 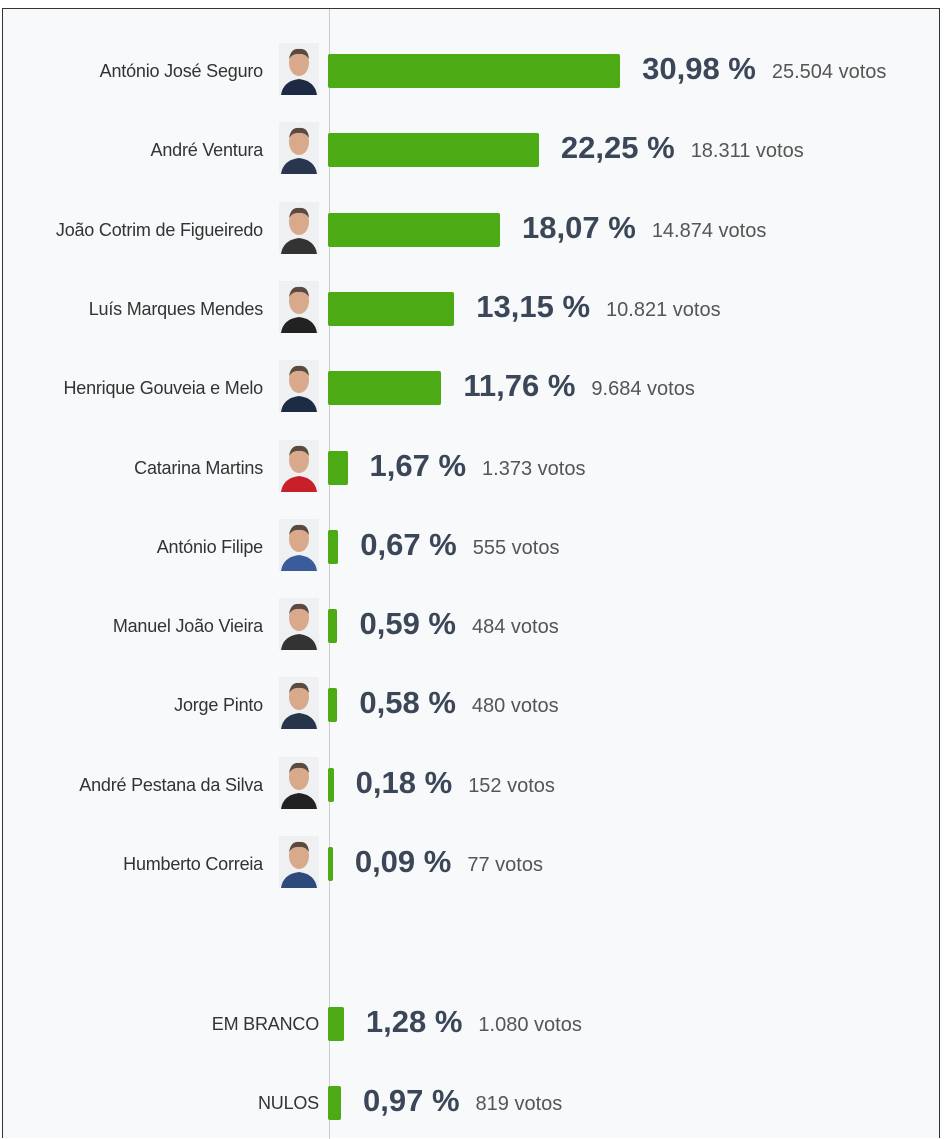 What do you see at coordinates (408, 544) in the screenshot?
I see `value-label: 0,67 %` at bounding box center [408, 544].